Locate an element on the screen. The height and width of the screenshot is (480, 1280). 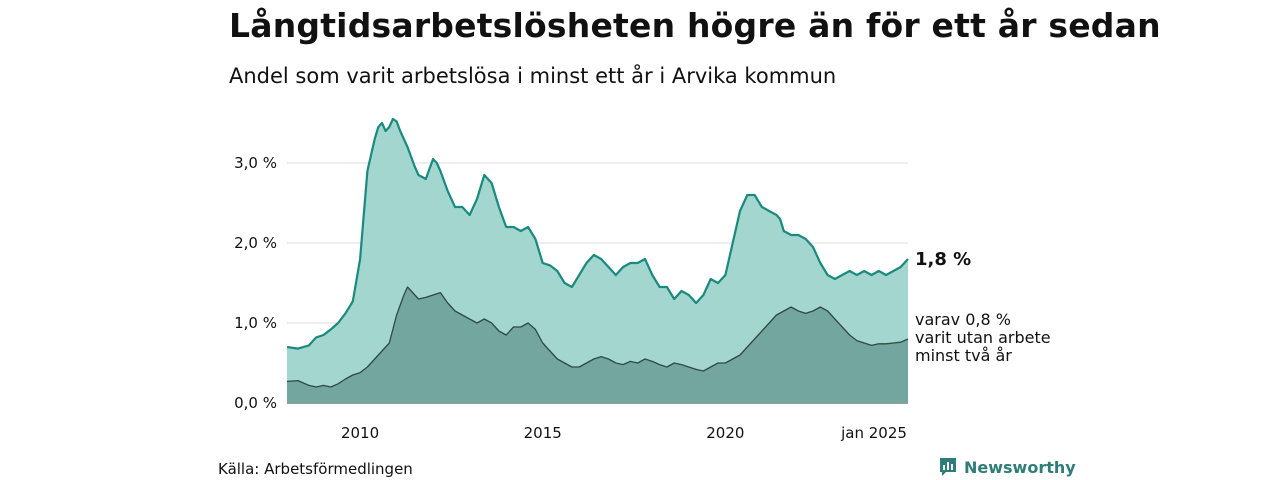
y-tick-label: 1,0 % is located at coordinates (255, 323).